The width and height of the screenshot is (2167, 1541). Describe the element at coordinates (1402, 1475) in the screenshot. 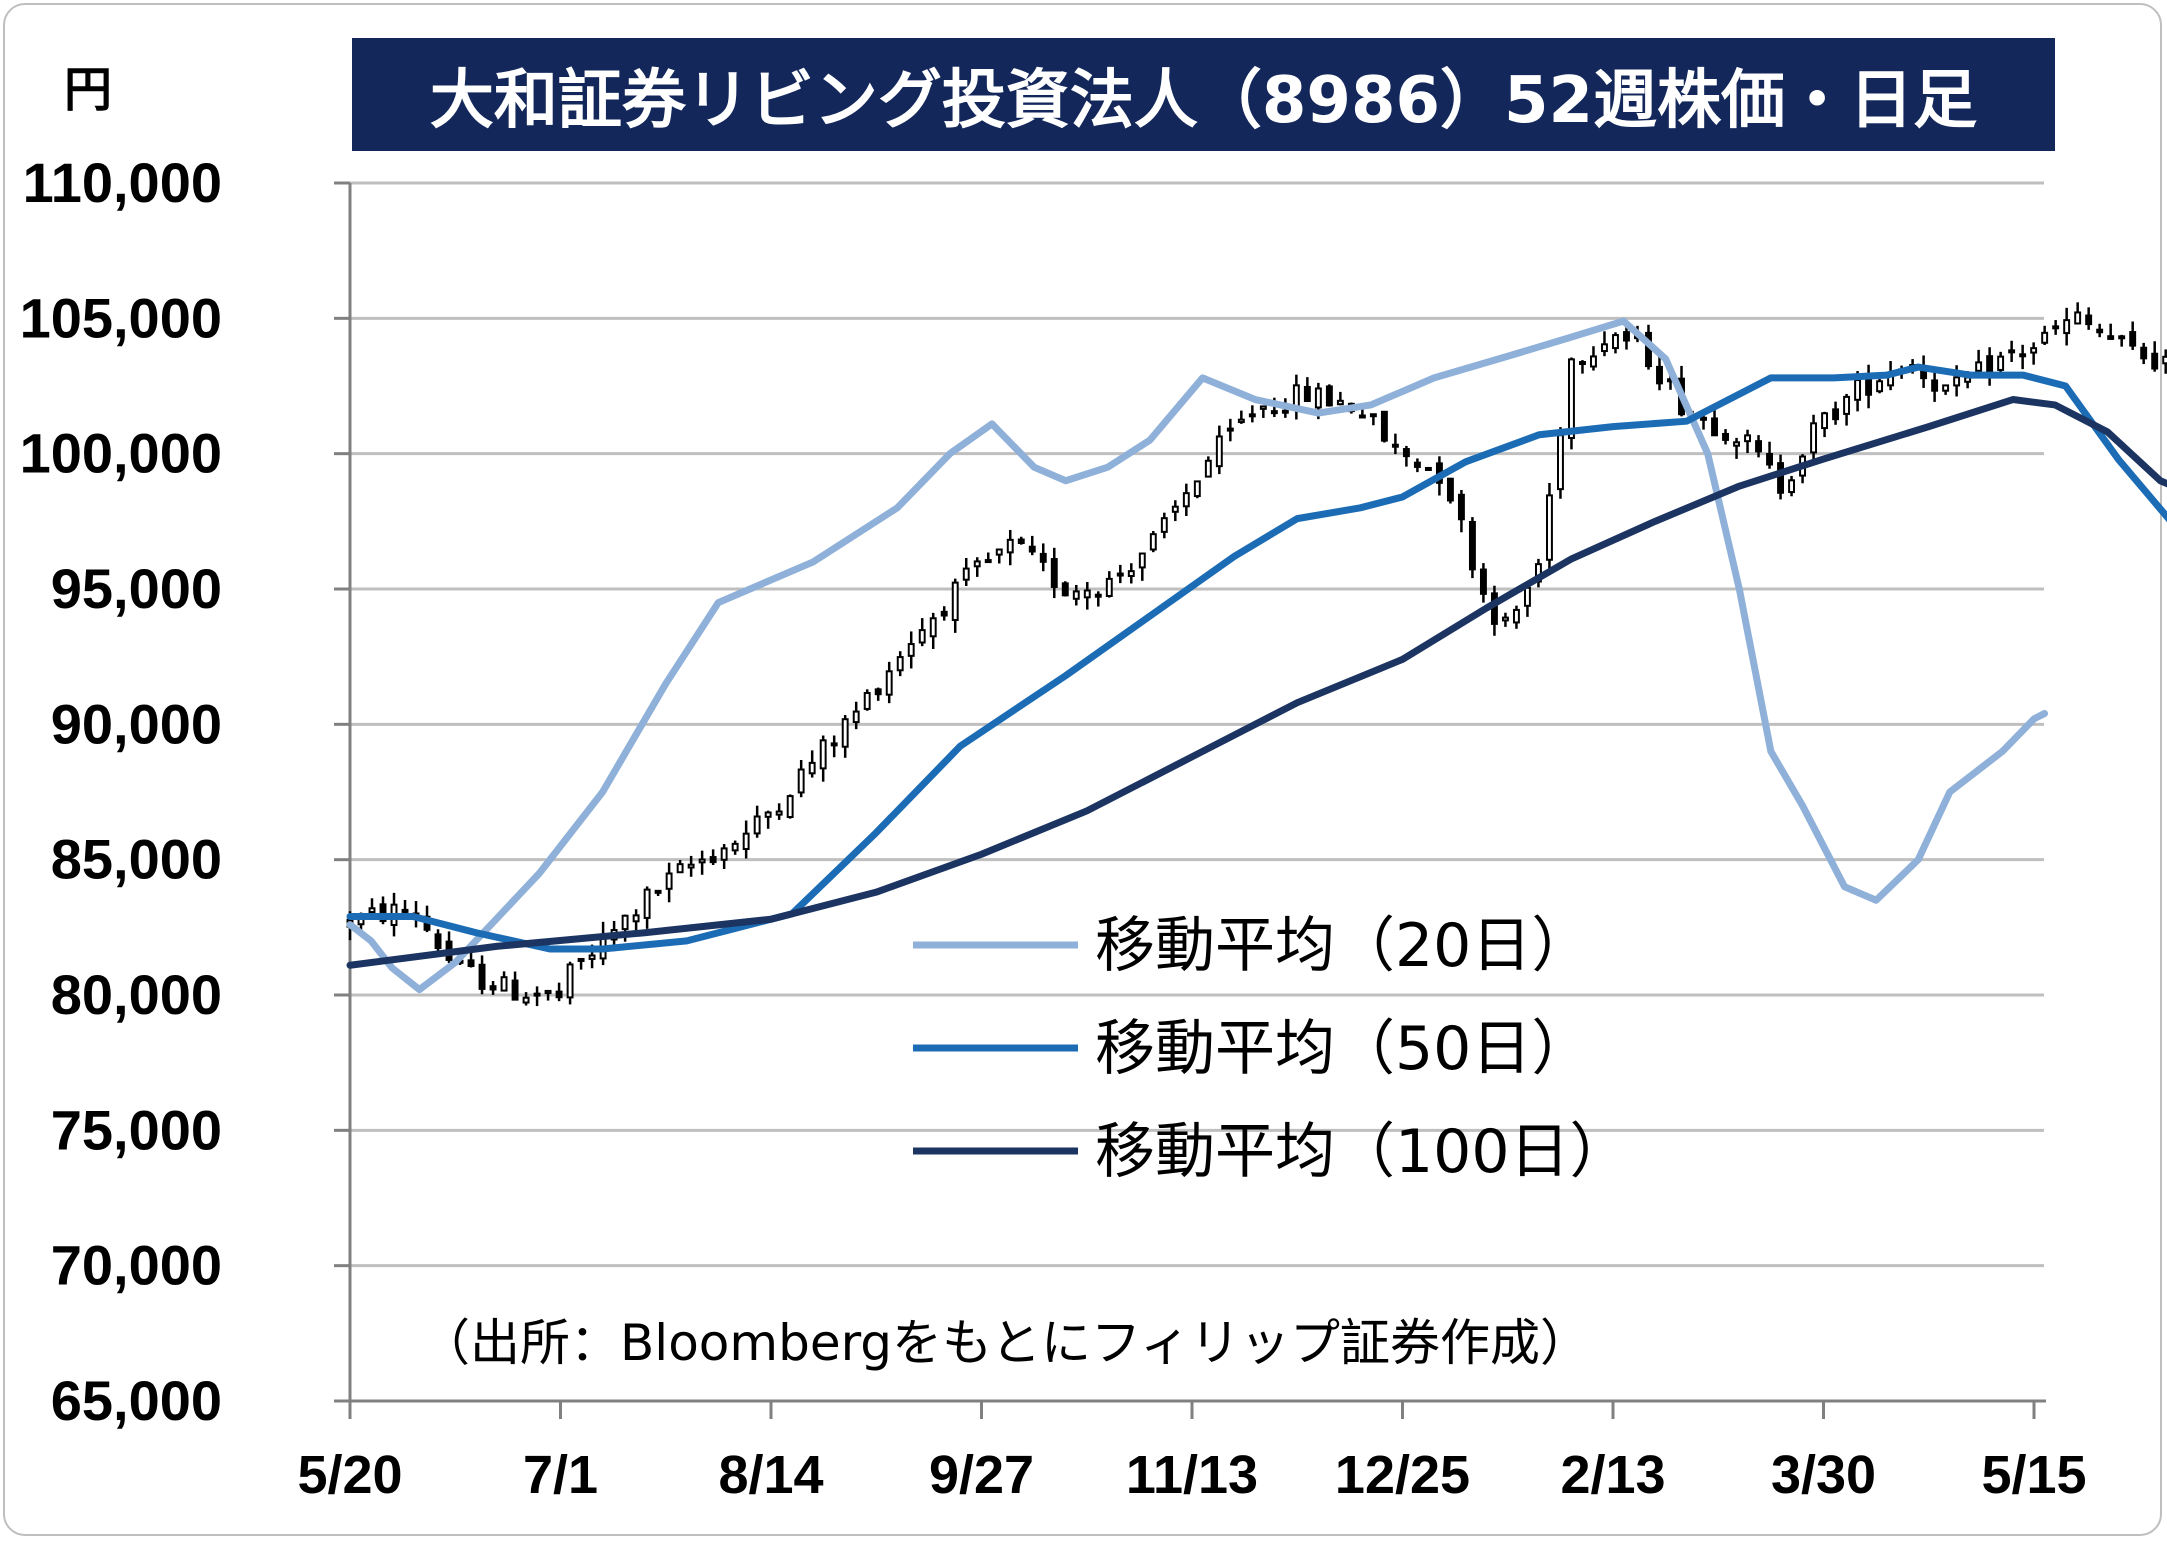

I see `x-tick-label: 12/25` at that location.